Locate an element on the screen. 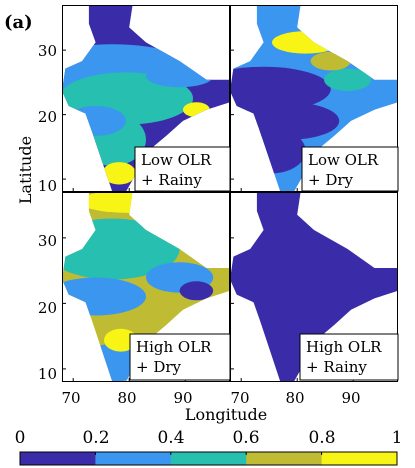 This screenshot has height=468, width=415. y-axis-title: Latitude is located at coordinates (25, 170).